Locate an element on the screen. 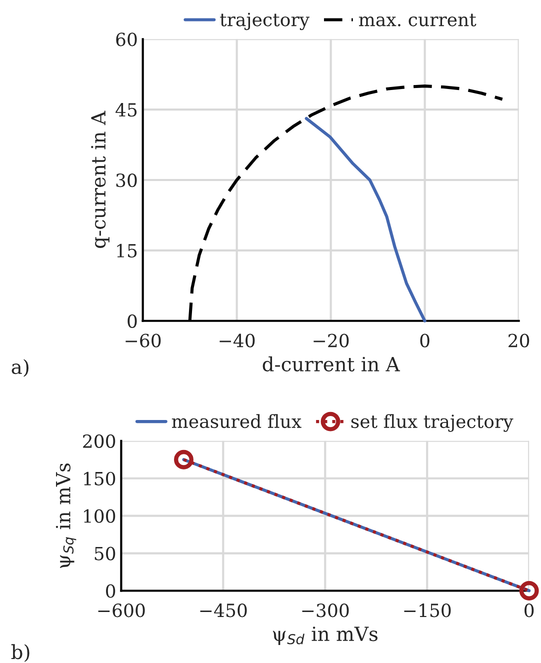 The width and height of the screenshot is (541, 663). x-tick-label: 20 is located at coordinates (519, 341).